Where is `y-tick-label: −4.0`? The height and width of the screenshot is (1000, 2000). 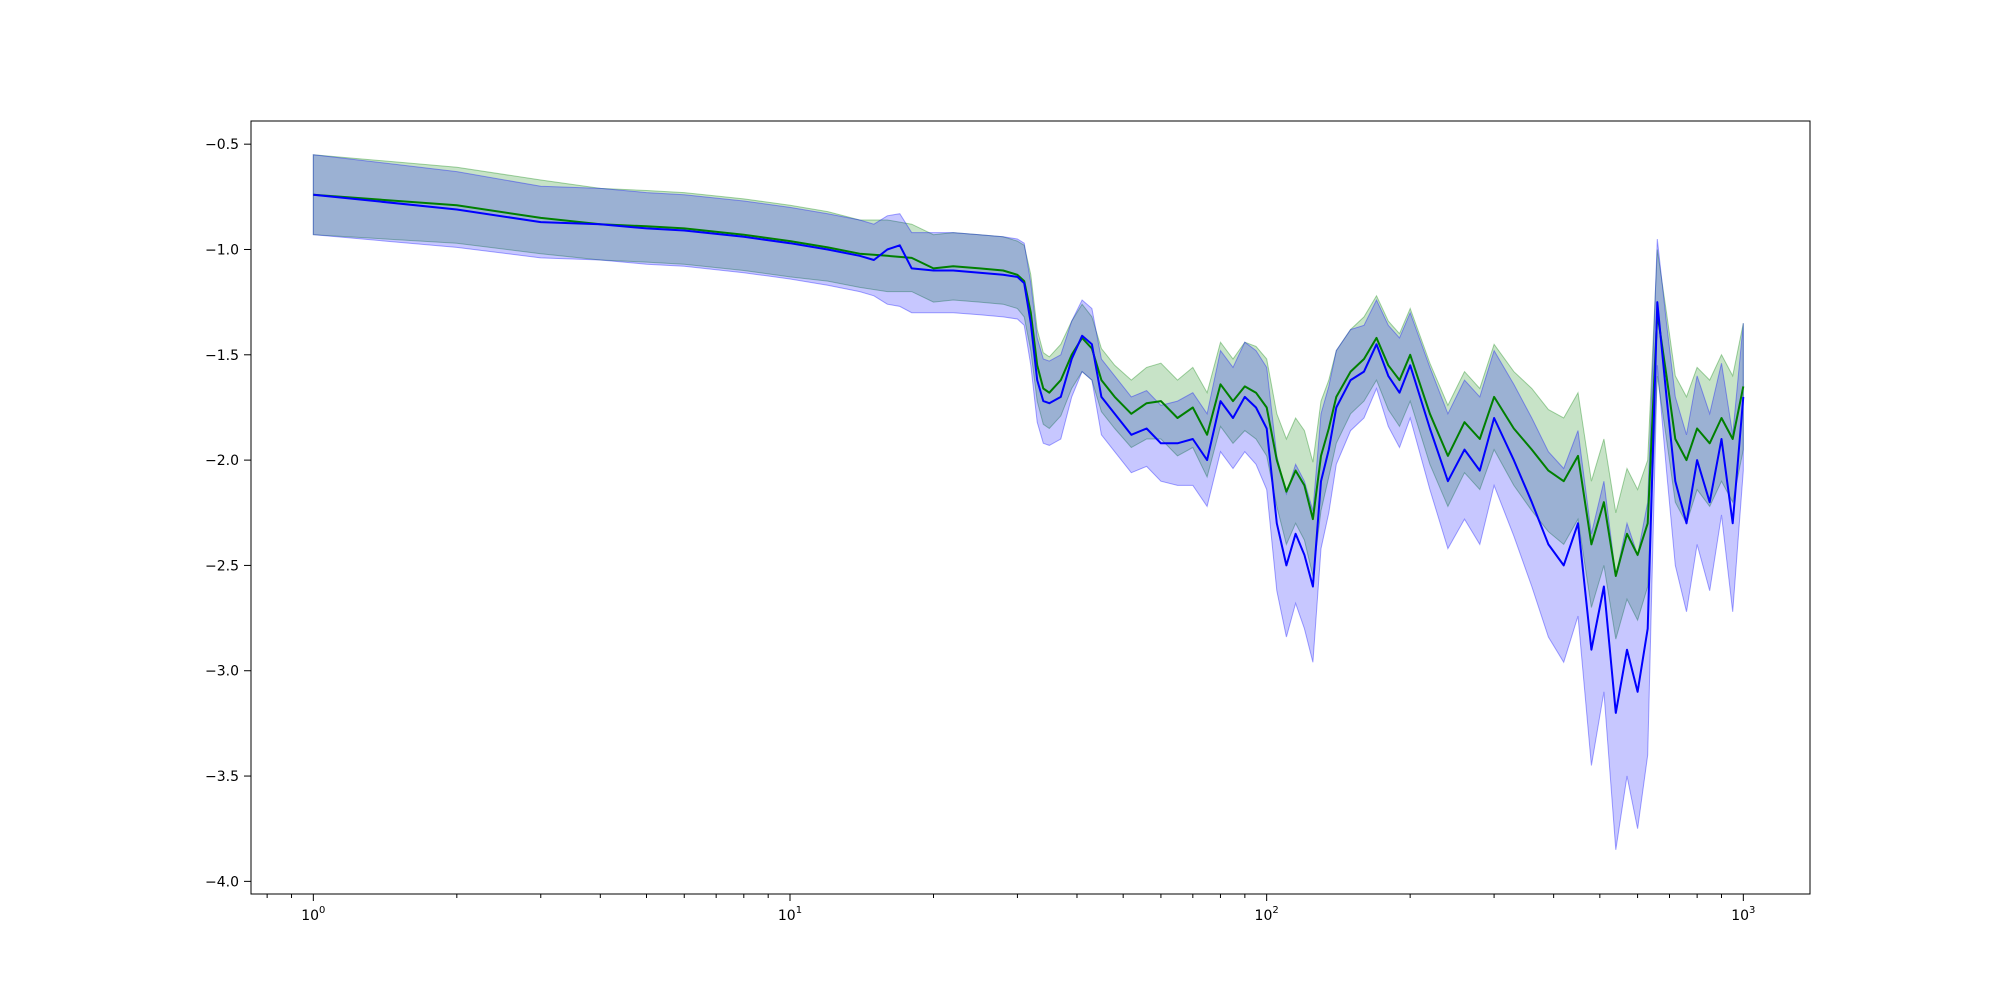 y-tick-label: −4.0 is located at coordinates (222, 882).